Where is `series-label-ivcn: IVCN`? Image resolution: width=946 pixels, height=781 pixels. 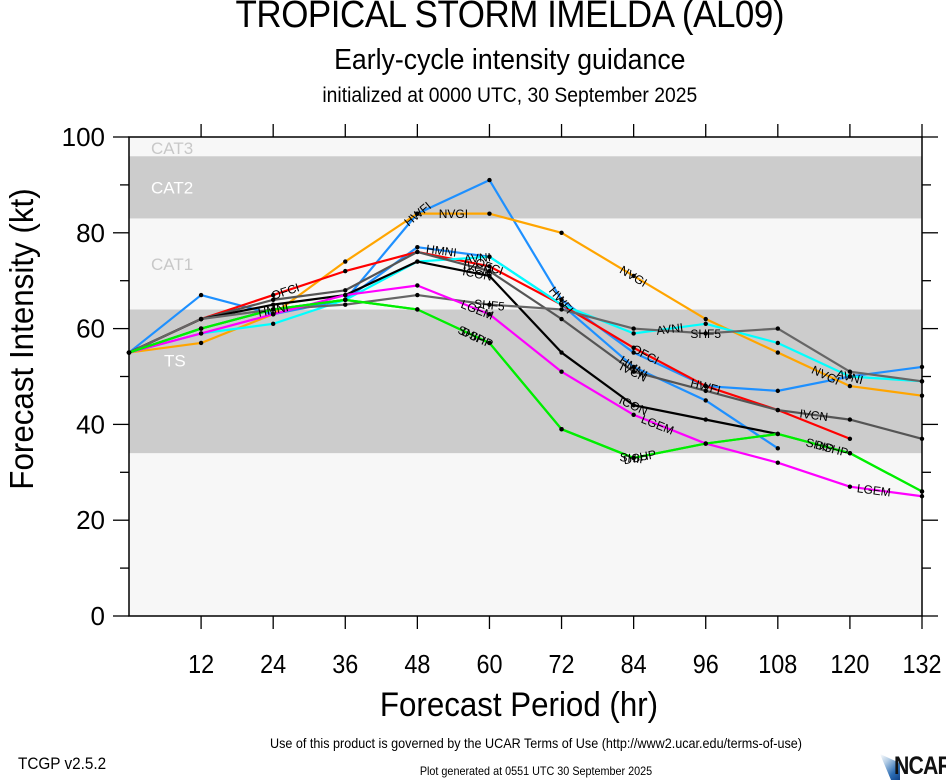
series-label-ivcn: IVCN is located at coordinates (814, 415).